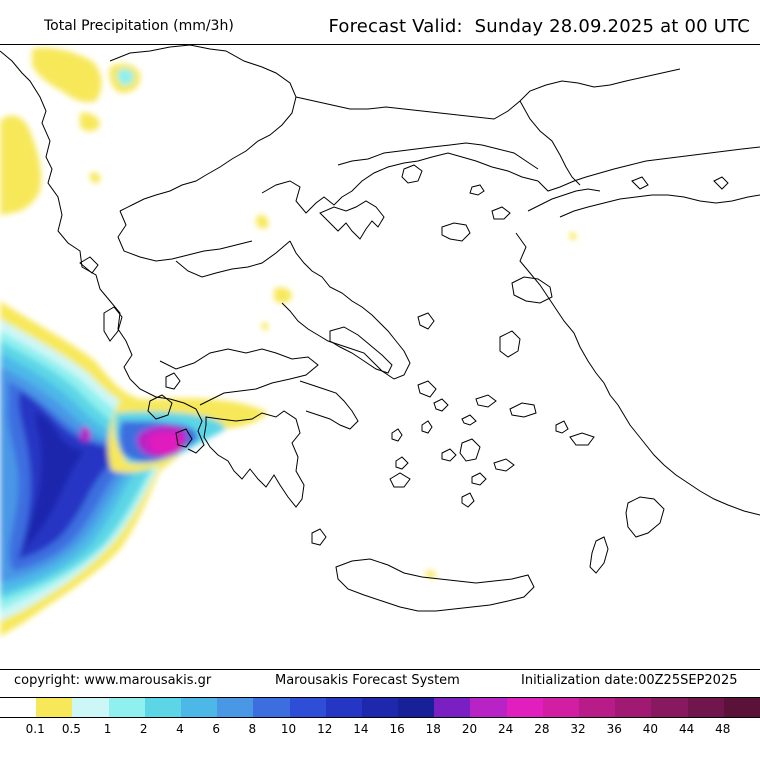 Image resolution: width=760 pixels, height=760 pixels. Describe the element at coordinates (501, 213) in the screenshot. I see `island-imbros` at that location.